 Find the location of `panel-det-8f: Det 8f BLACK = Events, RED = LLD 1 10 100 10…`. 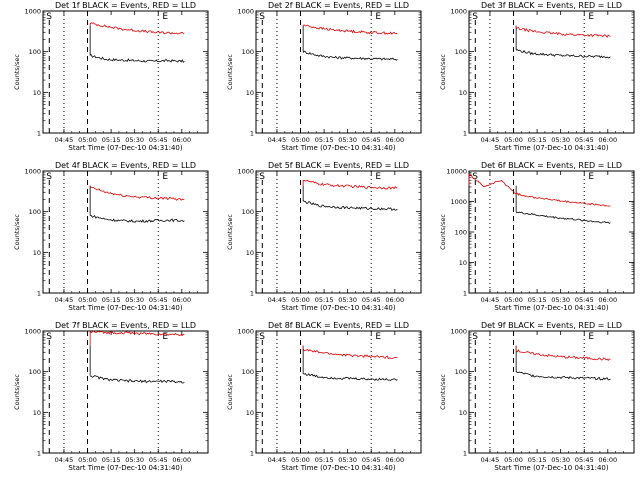

panel-det-8f: Det 8f BLACK = Events, RED = LLD 1 10 100 10… is located at coordinates (324, 396).